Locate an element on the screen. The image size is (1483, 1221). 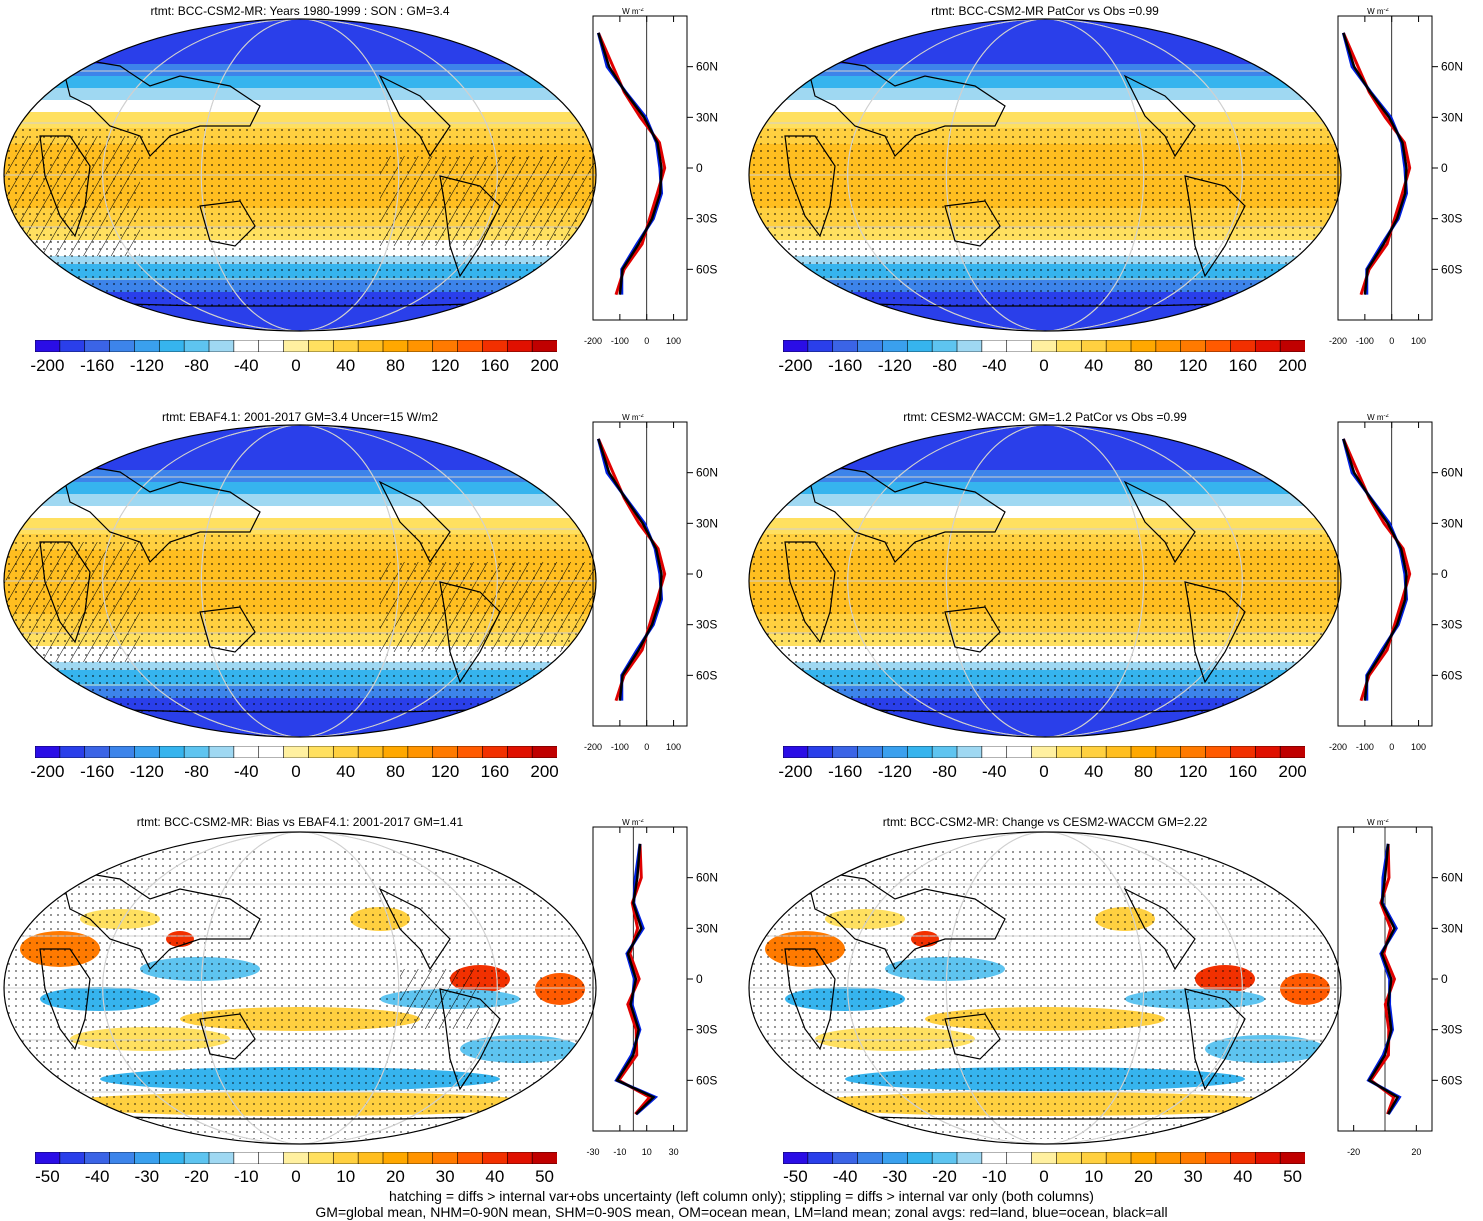
x-tick-label: 0 is located at coordinates (646, 341).